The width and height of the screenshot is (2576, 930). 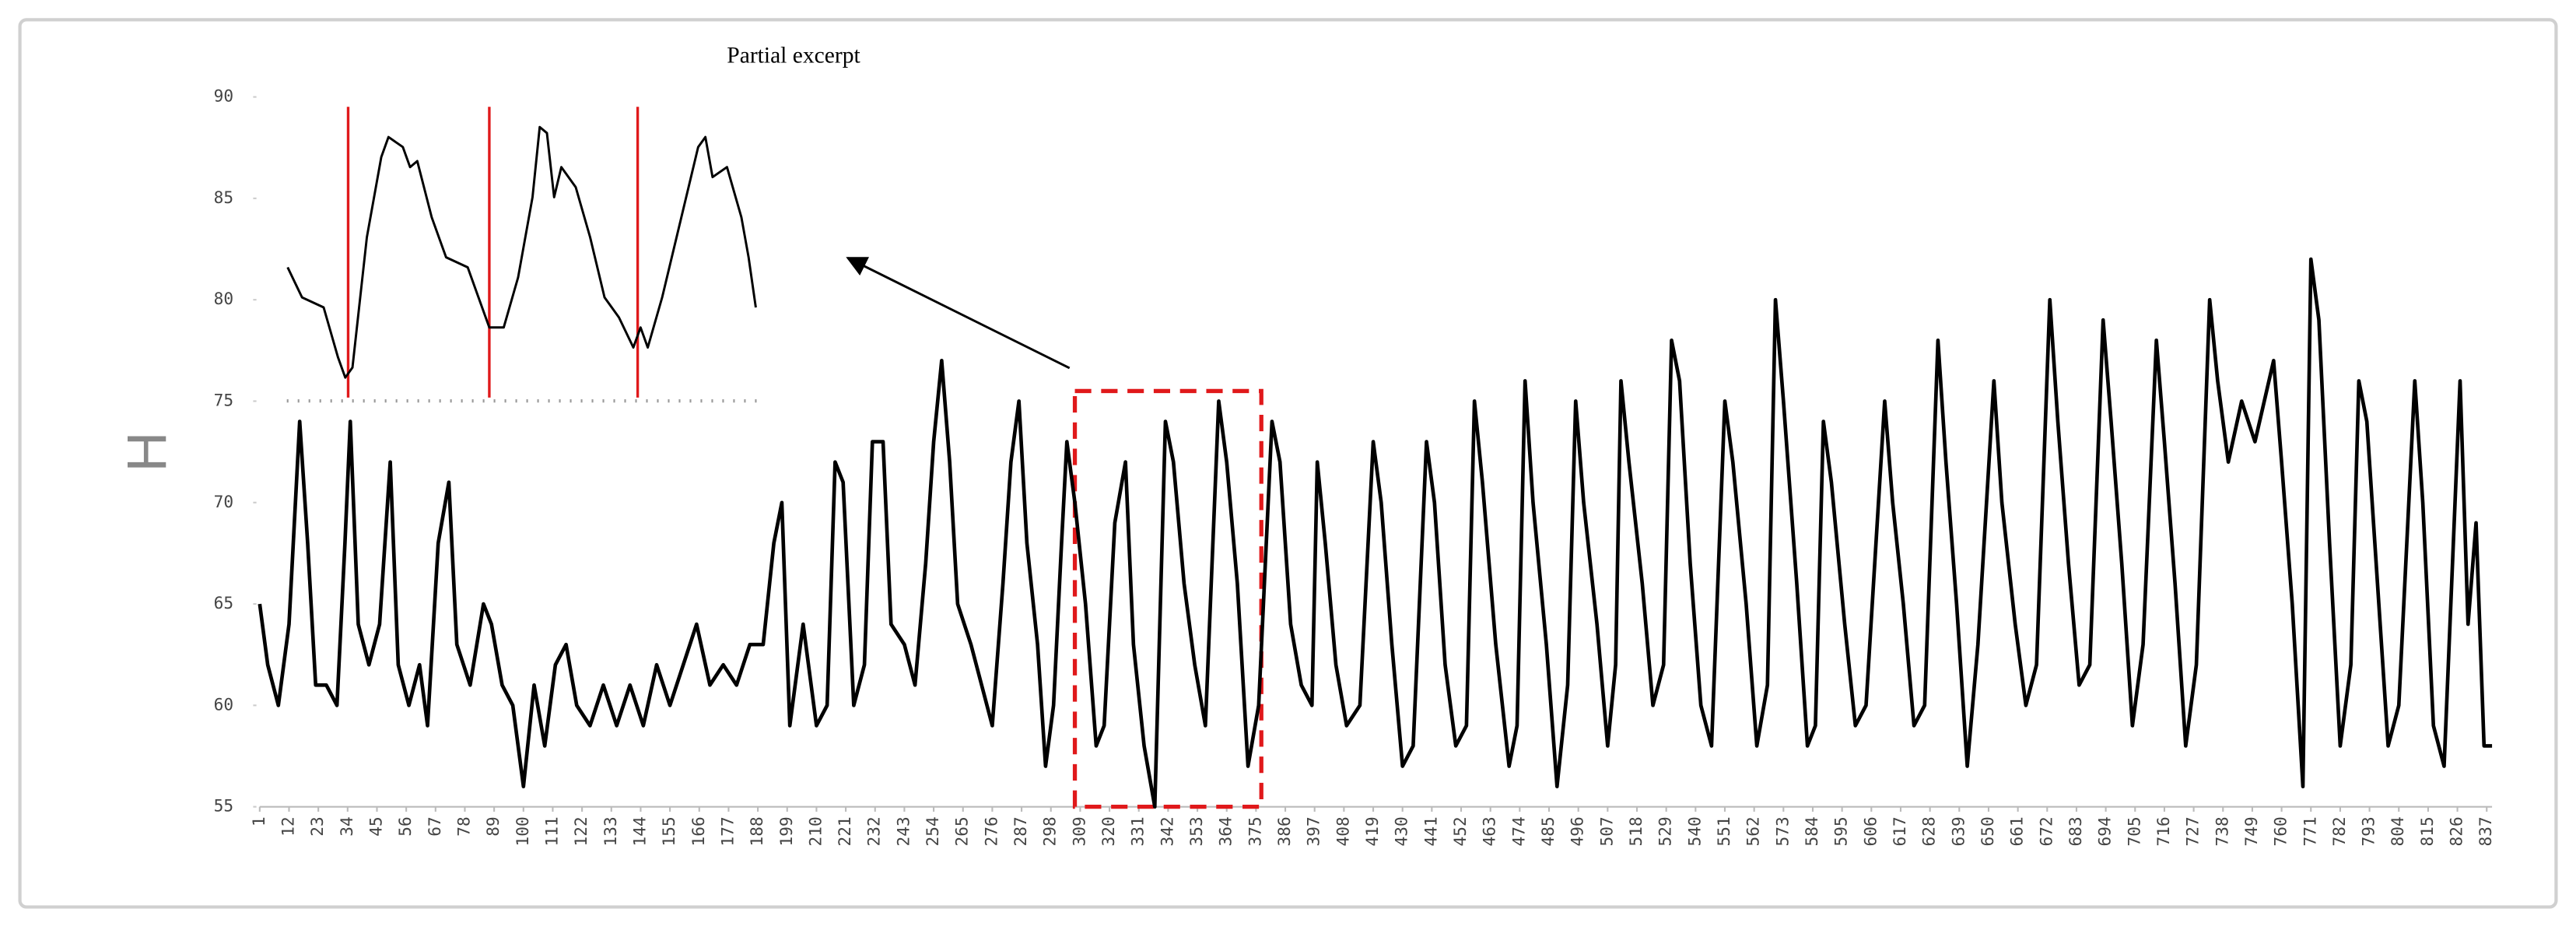 I want to click on x-tick-label: 452, so click(x=1460, y=831).